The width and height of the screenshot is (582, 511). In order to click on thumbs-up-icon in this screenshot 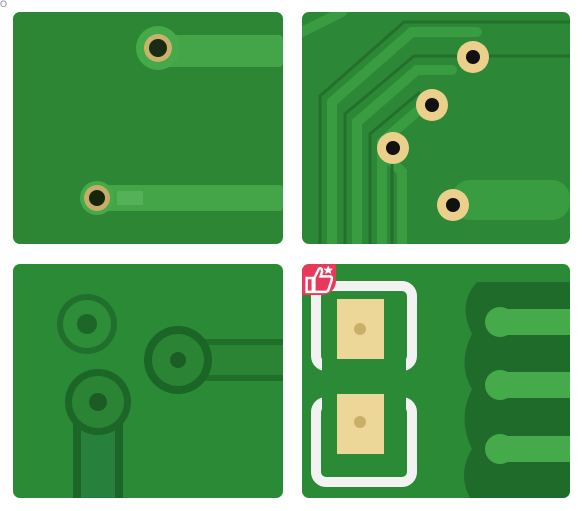, I will do `click(319, 279)`.